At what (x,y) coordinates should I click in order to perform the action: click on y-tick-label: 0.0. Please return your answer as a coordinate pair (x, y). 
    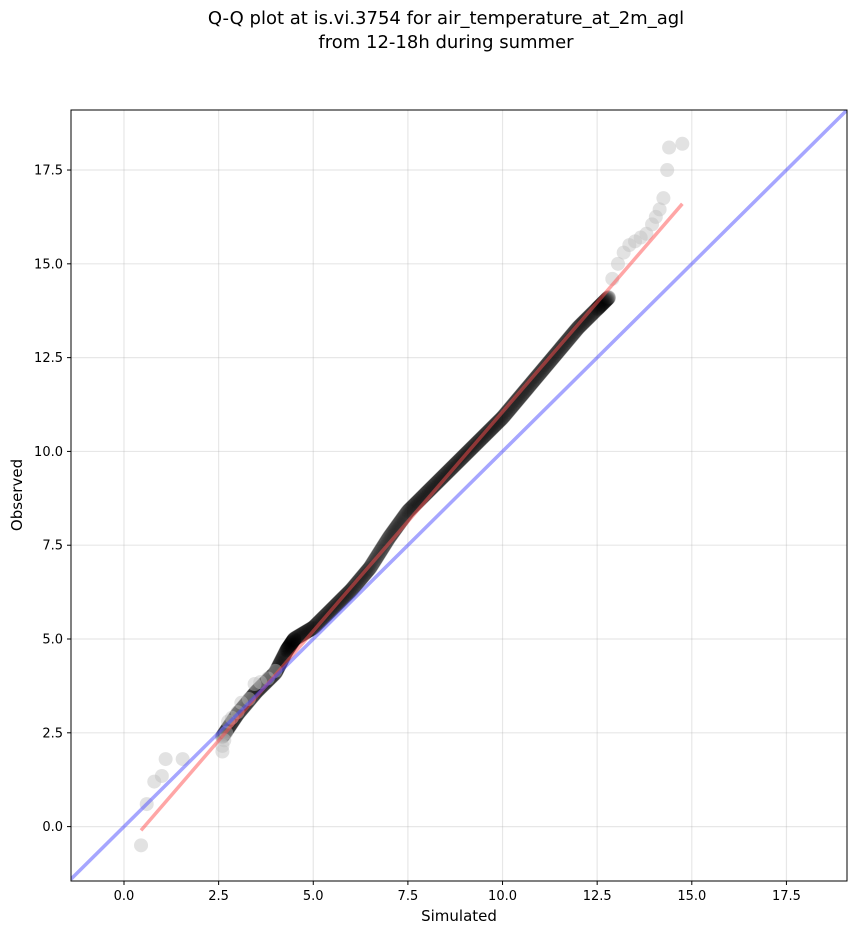
    Looking at the image, I should click on (52, 827).